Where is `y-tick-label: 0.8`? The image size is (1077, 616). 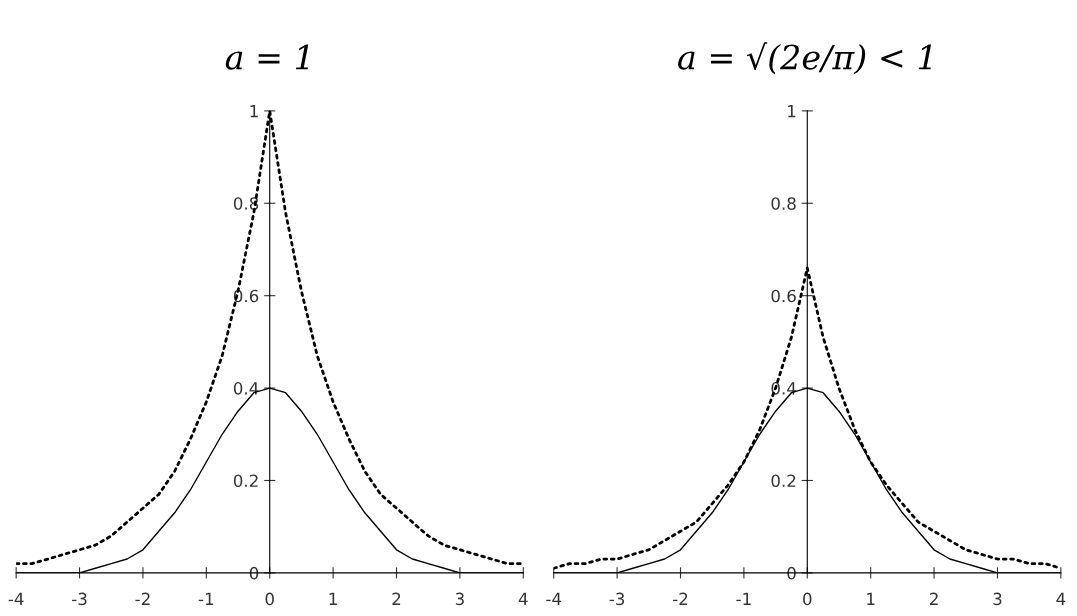 y-tick-label: 0.8 is located at coordinates (783, 203).